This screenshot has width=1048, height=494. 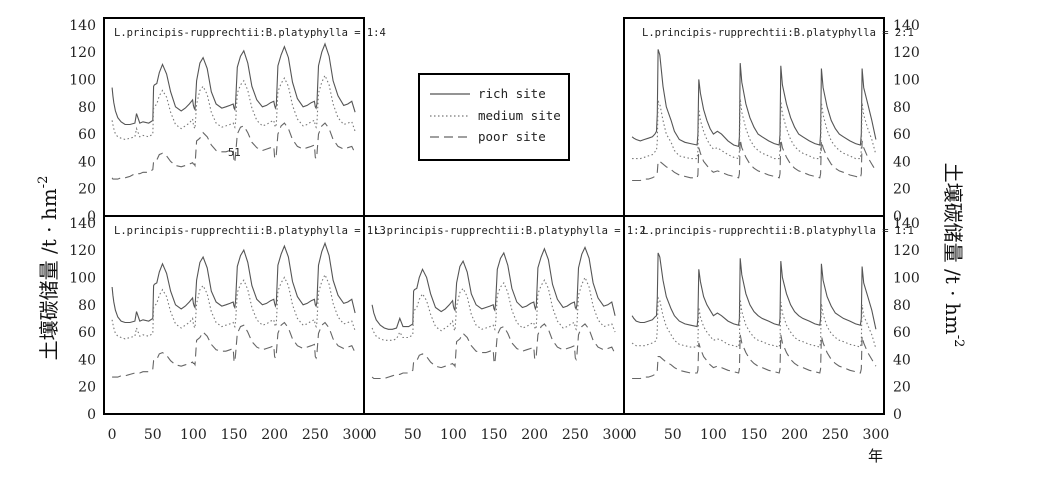 I want to click on y-tick-label-right-0-0: 0, so click(x=897, y=217).